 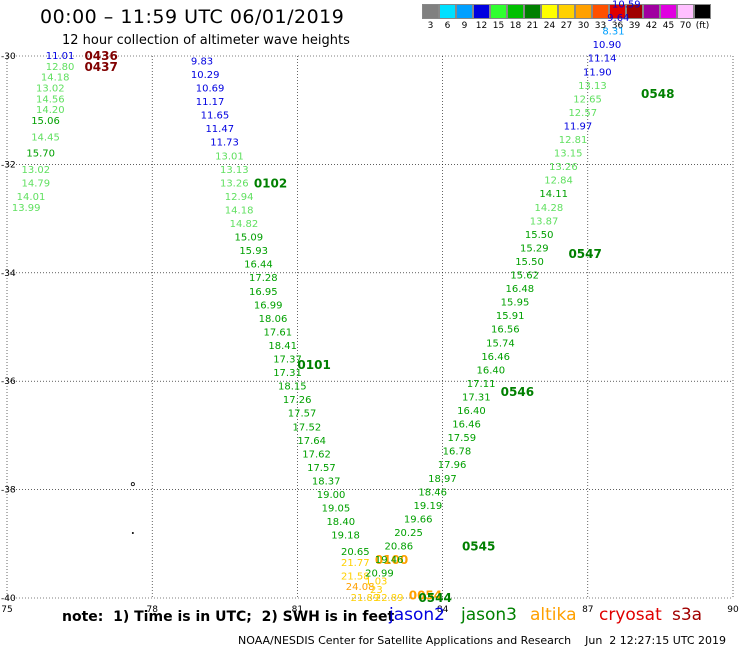 What do you see at coordinates (476, 397) in the screenshot?
I see `swh-value: 17.31` at bounding box center [476, 397].